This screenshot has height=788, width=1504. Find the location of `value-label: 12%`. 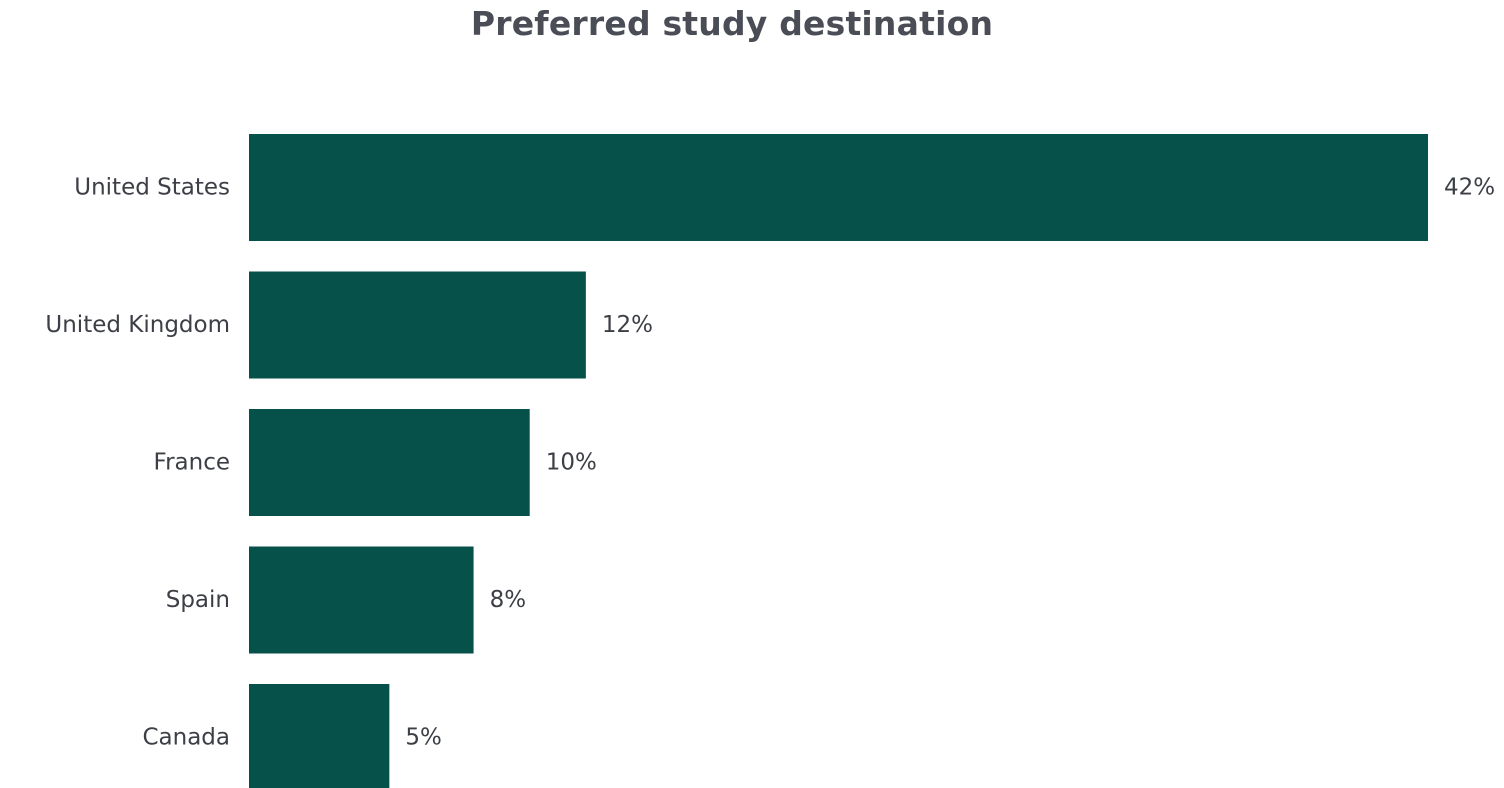

value-label: 12% is located at coordinates (627, 325).